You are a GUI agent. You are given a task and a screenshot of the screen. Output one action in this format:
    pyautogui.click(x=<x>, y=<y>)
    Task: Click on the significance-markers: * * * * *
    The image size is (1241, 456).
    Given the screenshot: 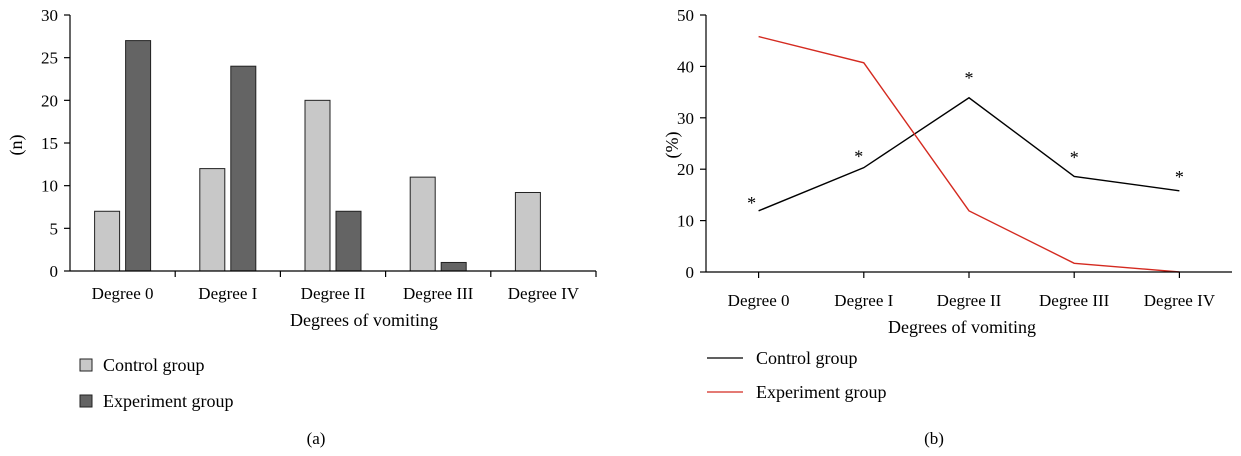 What is the action you would take?
    pyautogui.click(x=965, y=140)
    